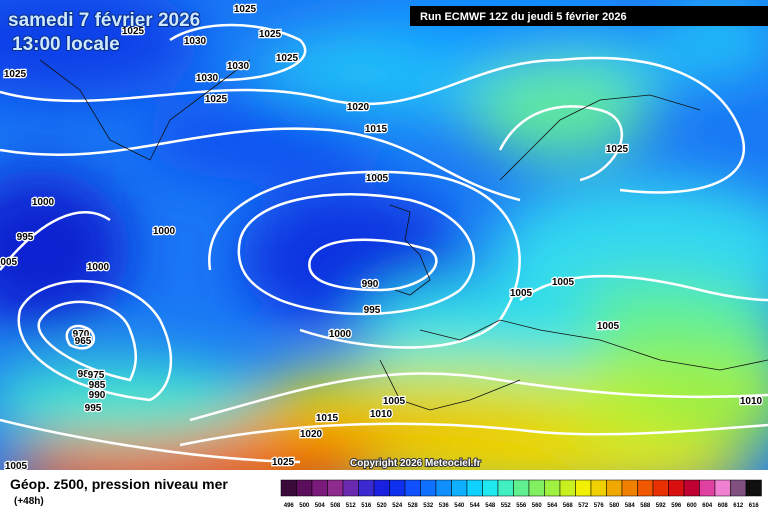 The width and height of the screenshot is (768, 512). Describe the element at coordinates (66, 44) in the screenshot. I see `time: 13:00 locale` at that location.